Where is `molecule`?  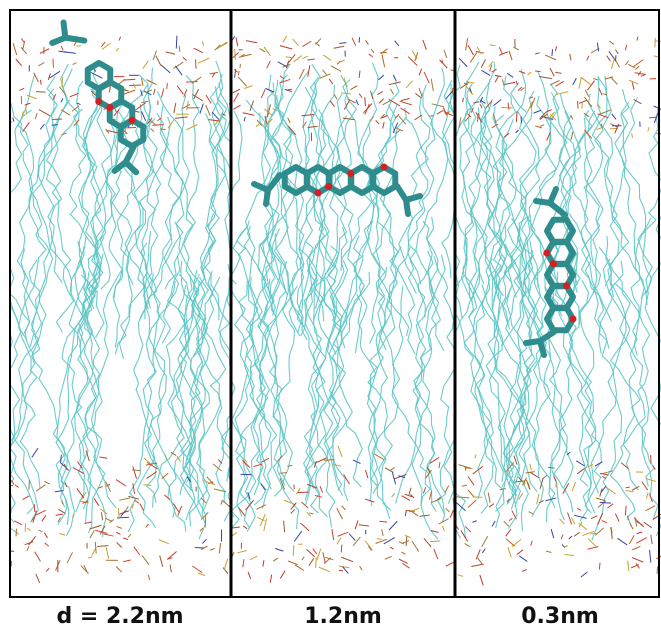 molecule is located at coordinates (98, 97).